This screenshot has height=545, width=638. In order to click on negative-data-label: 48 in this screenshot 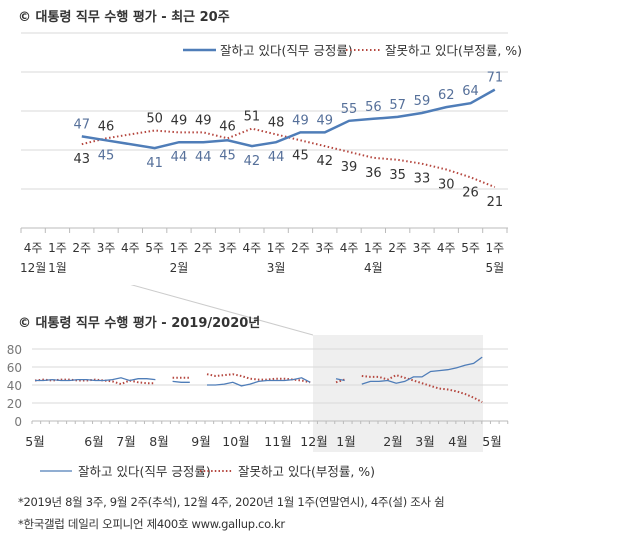, I will do `click(276, 122)`.